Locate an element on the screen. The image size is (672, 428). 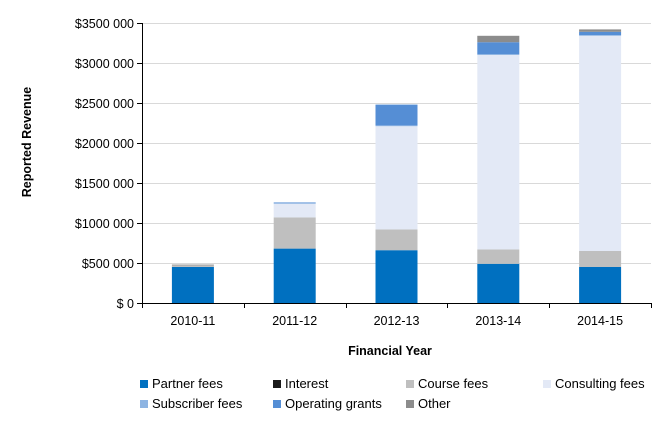
legend-label: Operating grants is located at coordinates (333, 403).